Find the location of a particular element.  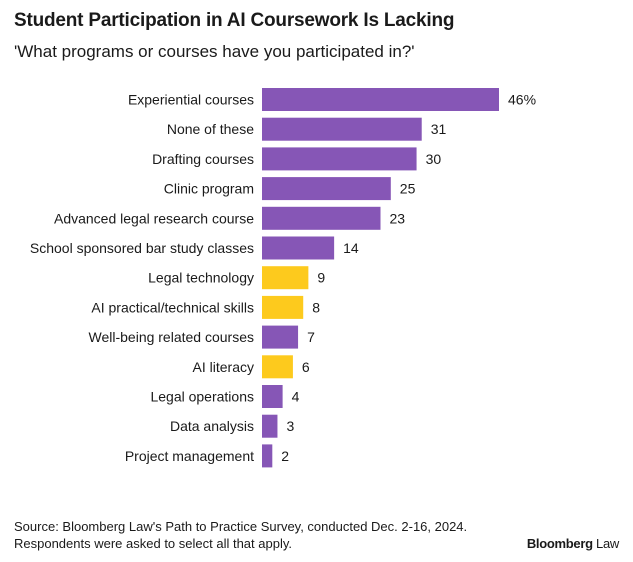

logo-text-light: Law is located at coordinates (605, 543).